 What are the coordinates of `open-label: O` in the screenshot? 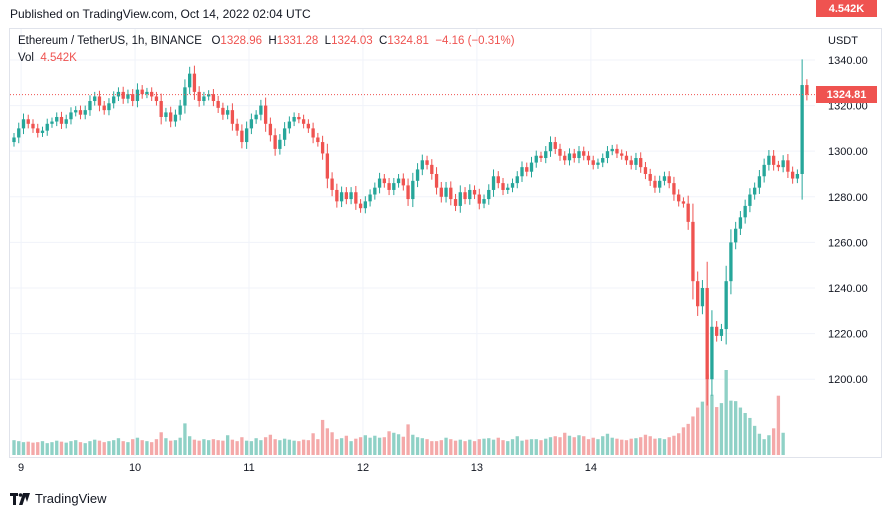 It's located at (216, 41).